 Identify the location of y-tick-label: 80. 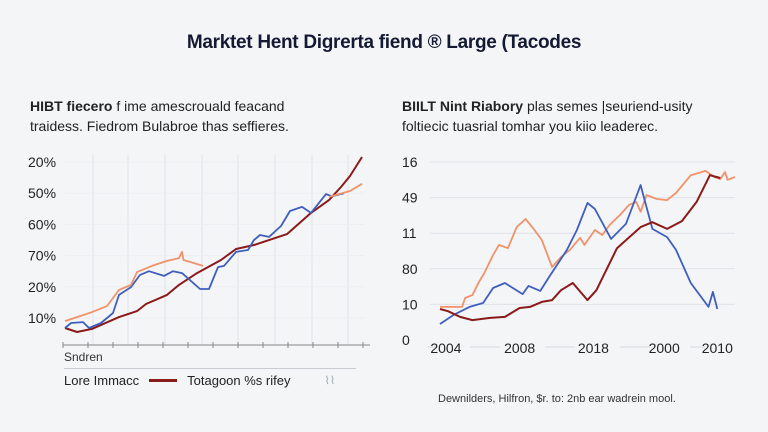
(410, 269).